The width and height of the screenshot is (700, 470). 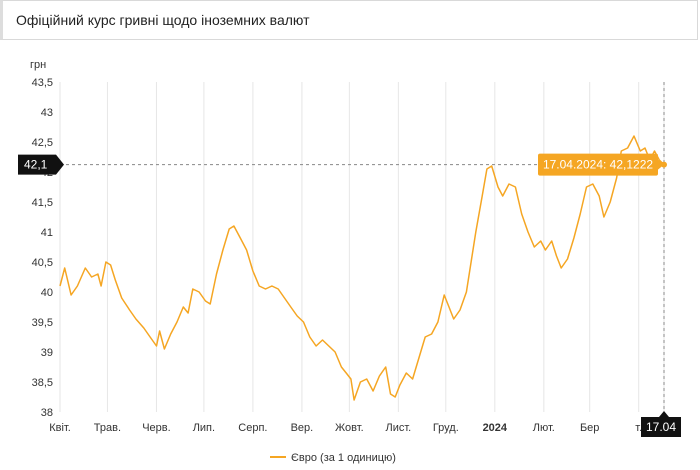 What do you see at coordinates (661, 164) in the screenshot?
I see `tooltip-pointer` at bounding box center [661, 164].